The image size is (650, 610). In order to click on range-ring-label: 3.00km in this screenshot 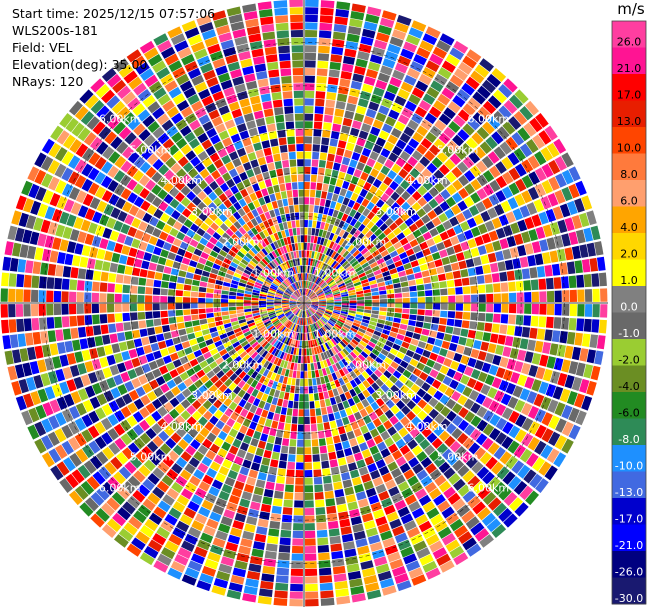, I will do `click(396, 211)`.